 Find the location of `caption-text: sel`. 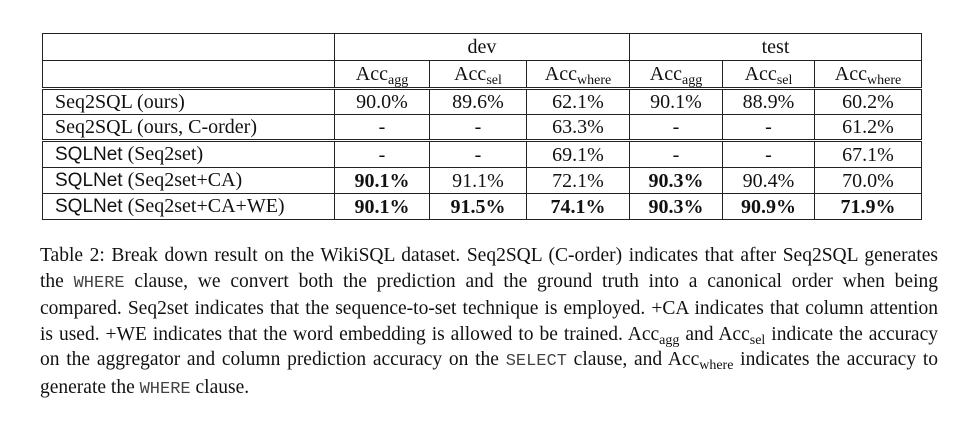

caption-text: sel is located at coordinates (757, 340).